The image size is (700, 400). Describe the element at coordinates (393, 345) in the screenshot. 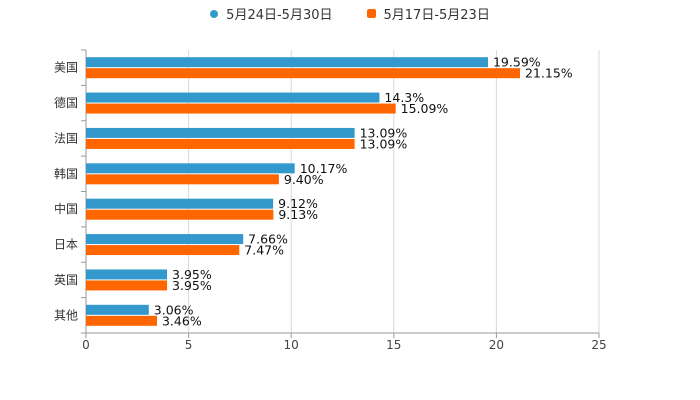

I see `x-tick-label: 15` at that location.